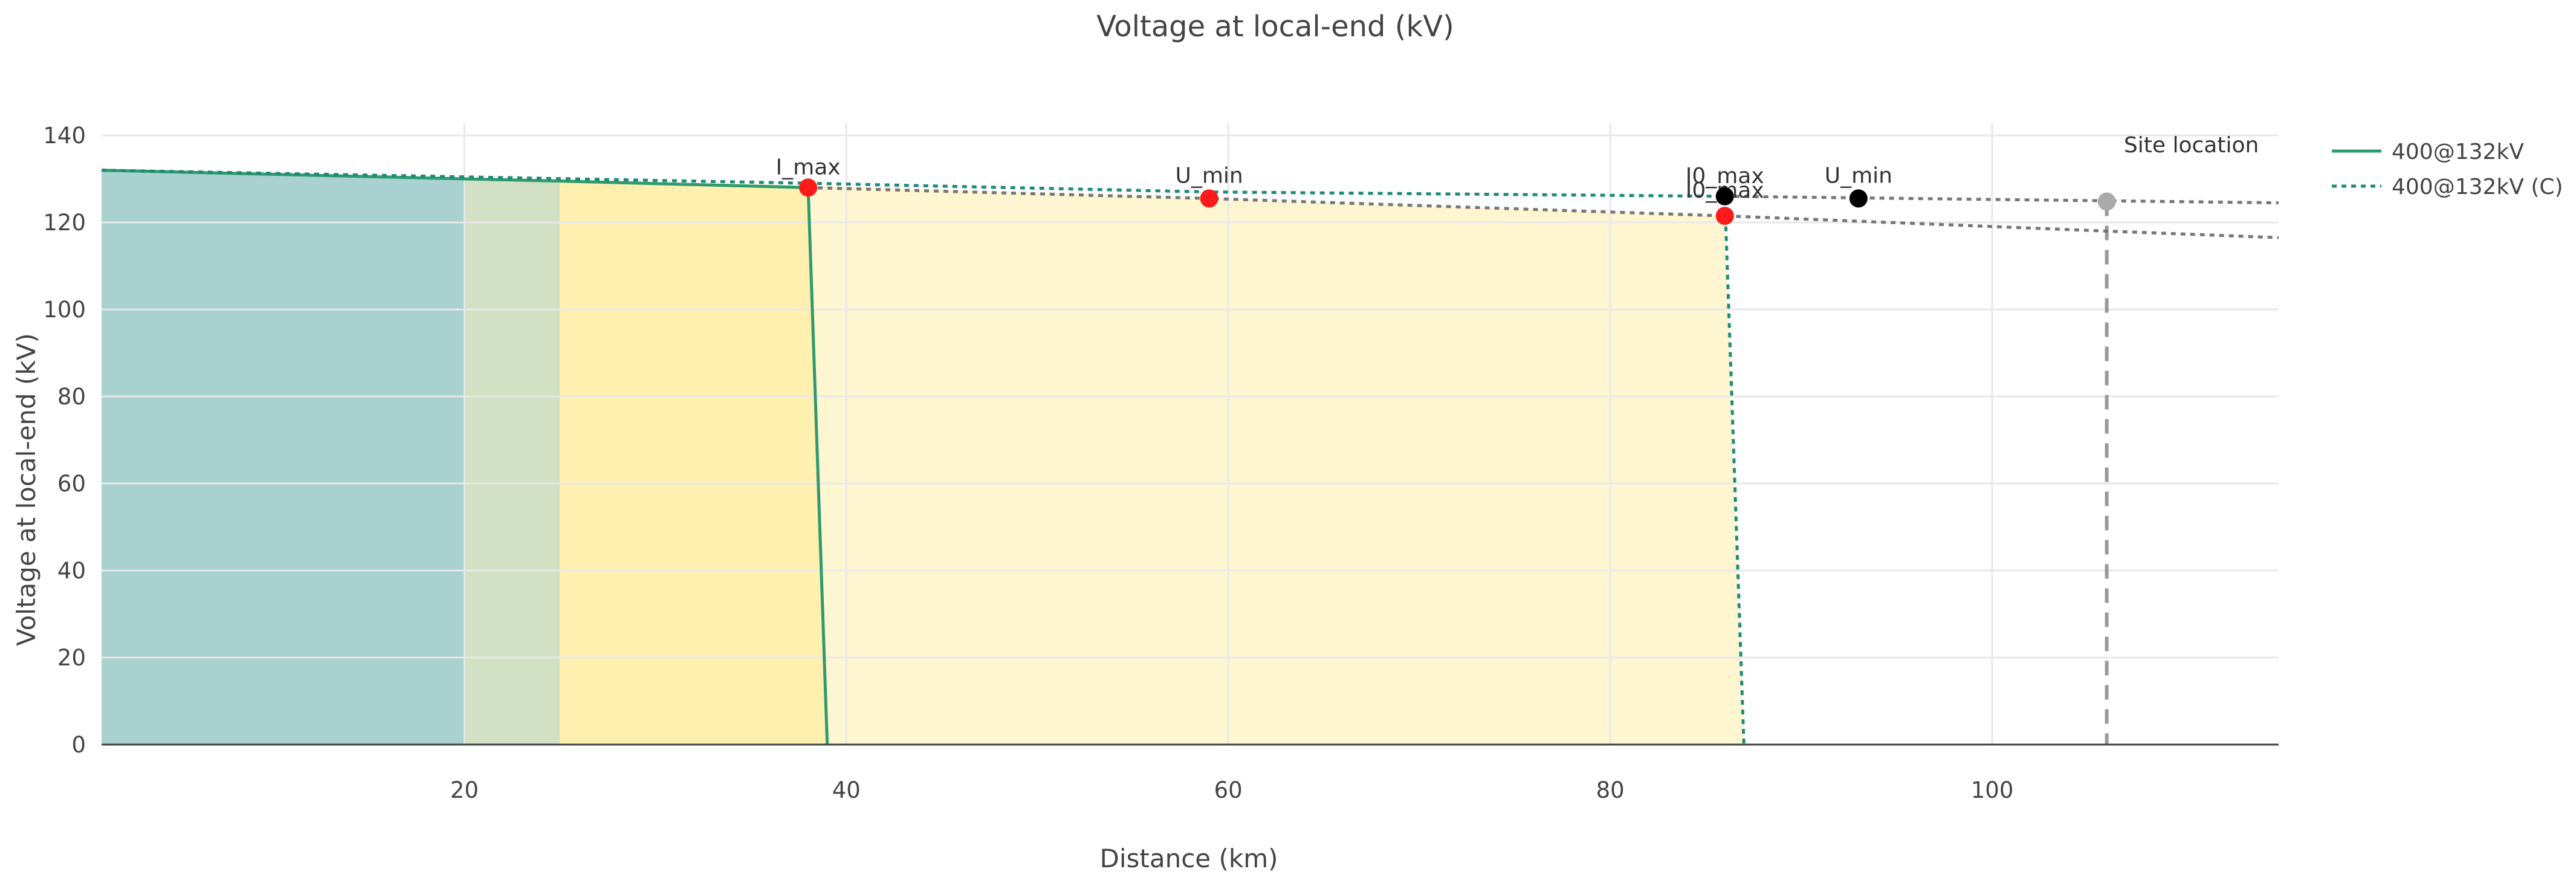 The height and width of the screenshot is (886, 2576). I want to click on marker-site, so click(2106, 201).